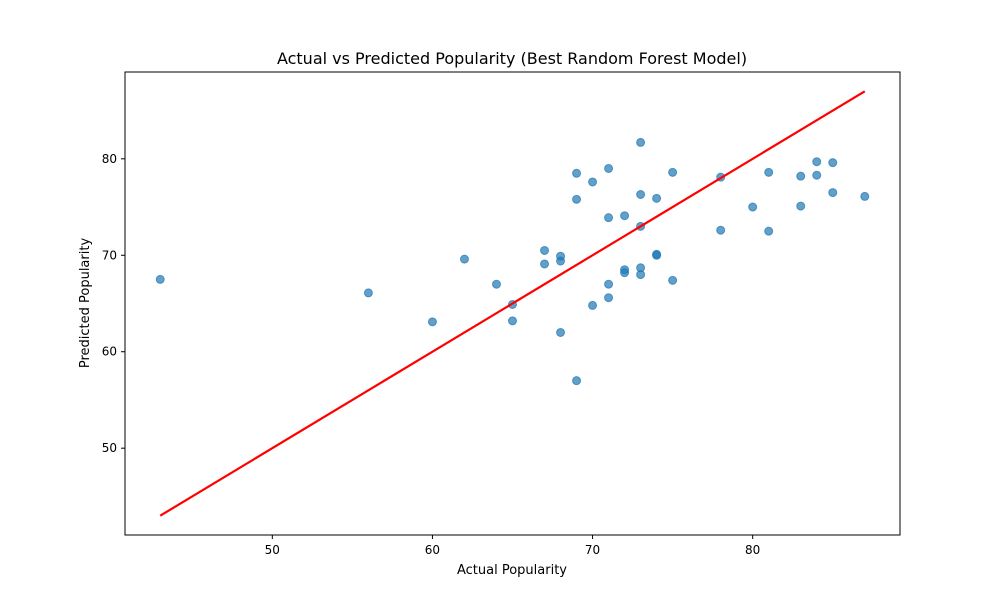 This screenshot has width=1000, height=600. Describe the element at coordinates (512, 546) in the screenshot. I see `x-axis: 50 60 70 80` at that location.